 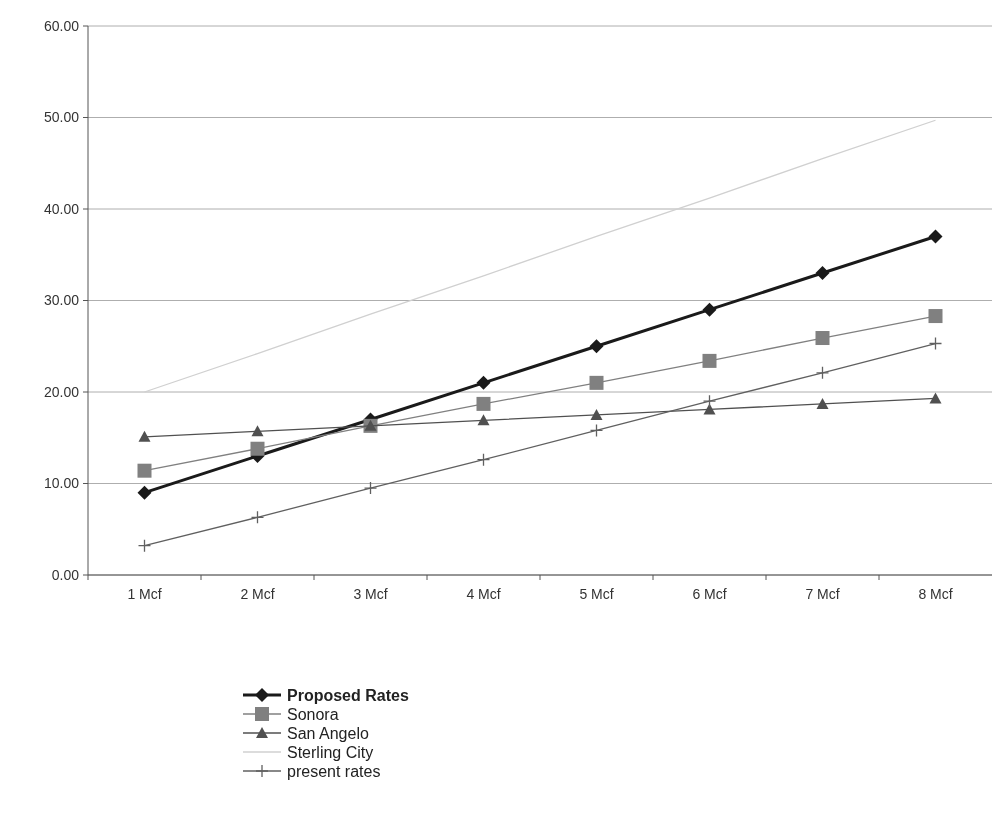 What do you see at coordinates (61, 25) in the screenshot?
I see `y-tick-label: 60.00` at bounding box center [61, 25].